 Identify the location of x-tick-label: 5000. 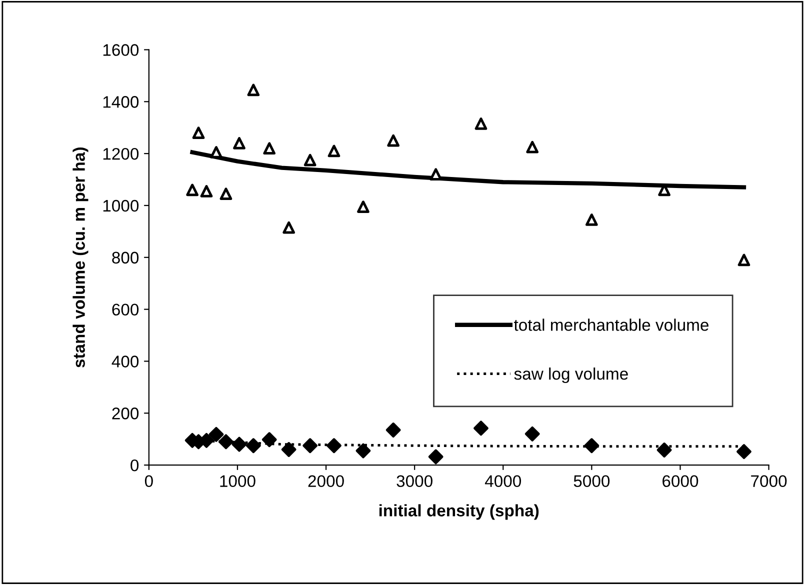
(592, 481).